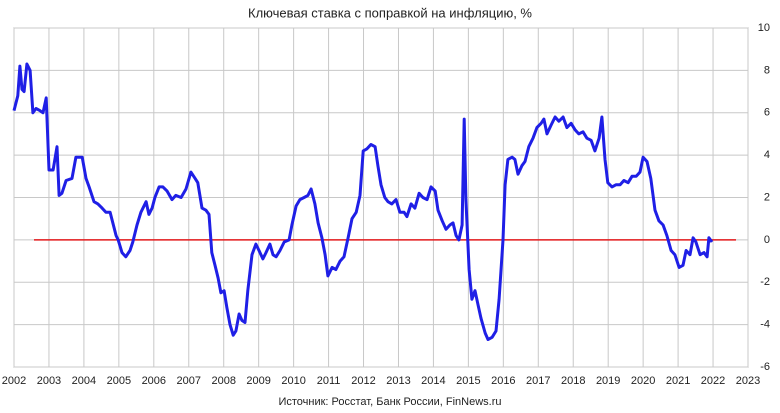 The width and height of the screenshot is (780, 413). What do you see at coordinates (503, 381) in the screenshot?
I see `x-tick-label: 2016` at bounding box center [503, 381].